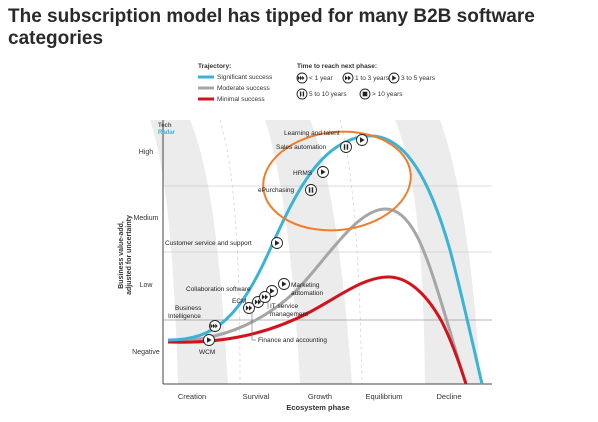 This screenshot has height=422, width=598. I want to click on x-phase-equilibrium: Equilibrium, so click(383, 396).